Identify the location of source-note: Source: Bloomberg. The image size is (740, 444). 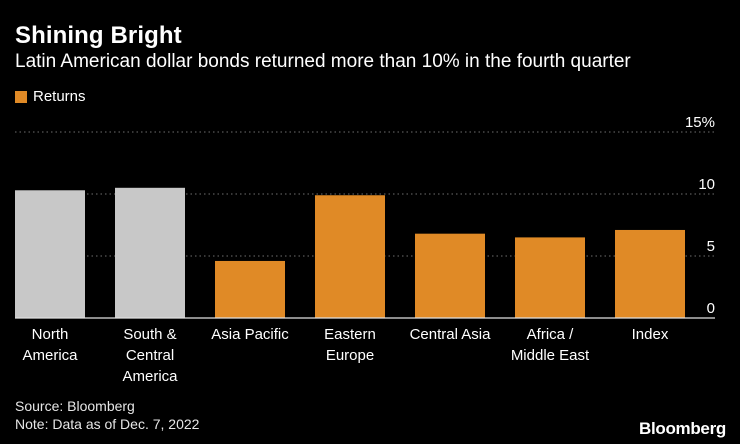
(75, 406).